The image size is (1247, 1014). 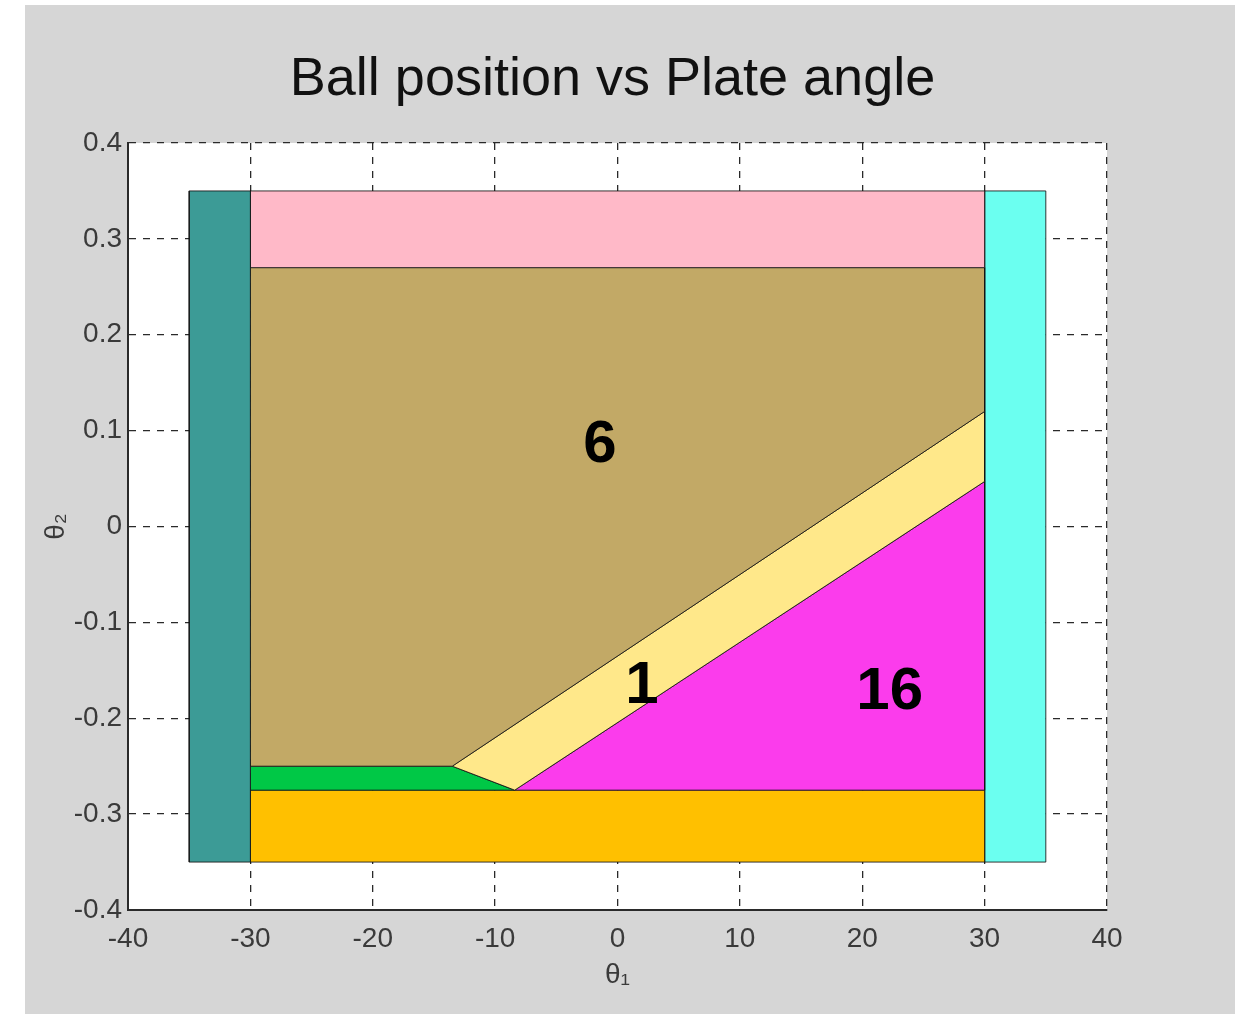 I want to click on y-tick-label: 0.3, so click(x=102, y=237).